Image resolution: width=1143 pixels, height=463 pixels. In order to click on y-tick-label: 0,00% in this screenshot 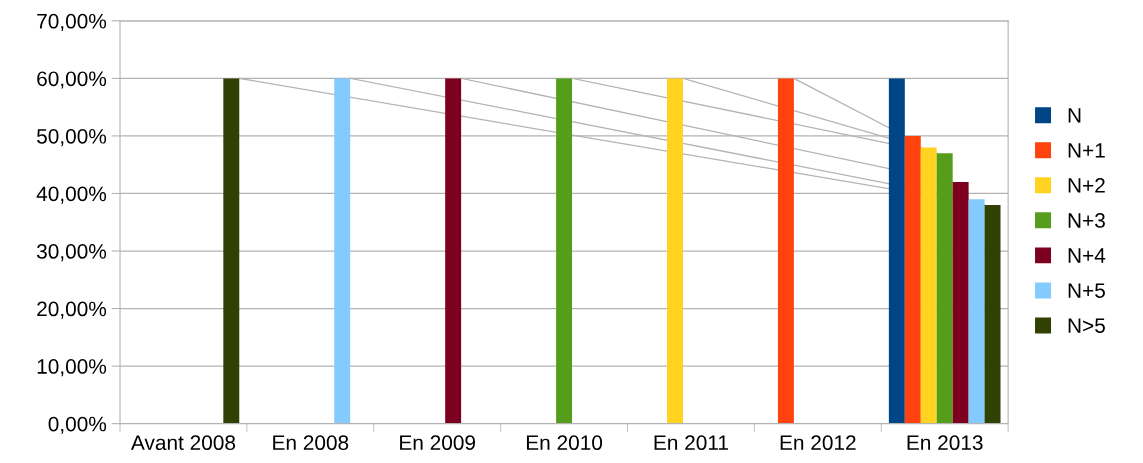, I will do `click(77, 425)`.